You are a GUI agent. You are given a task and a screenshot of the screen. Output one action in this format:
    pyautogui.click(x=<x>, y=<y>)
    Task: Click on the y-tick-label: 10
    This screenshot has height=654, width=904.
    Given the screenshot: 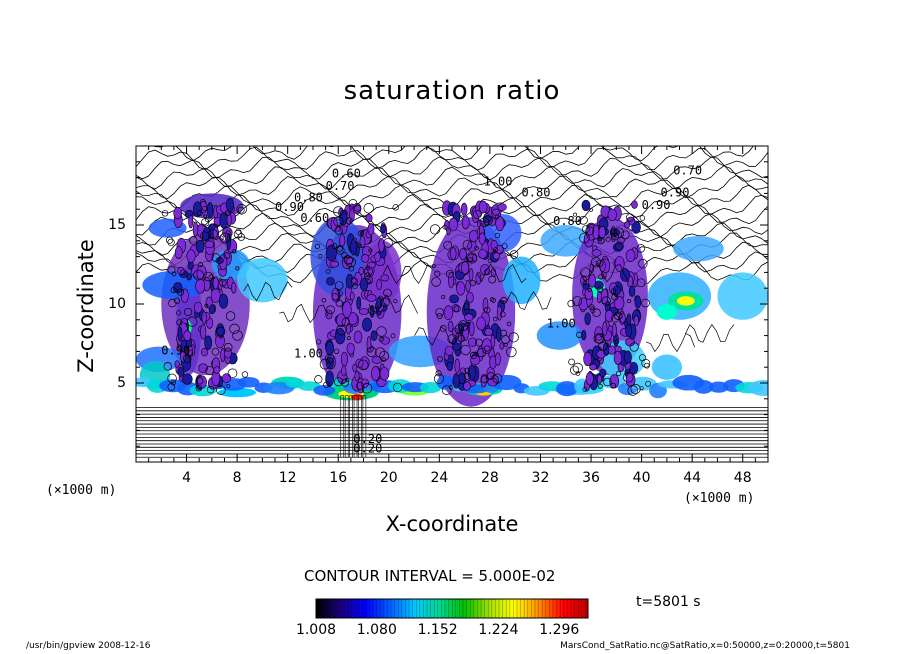 What is the action you would take?
    pyautogui.click(x=117, y=304)
    